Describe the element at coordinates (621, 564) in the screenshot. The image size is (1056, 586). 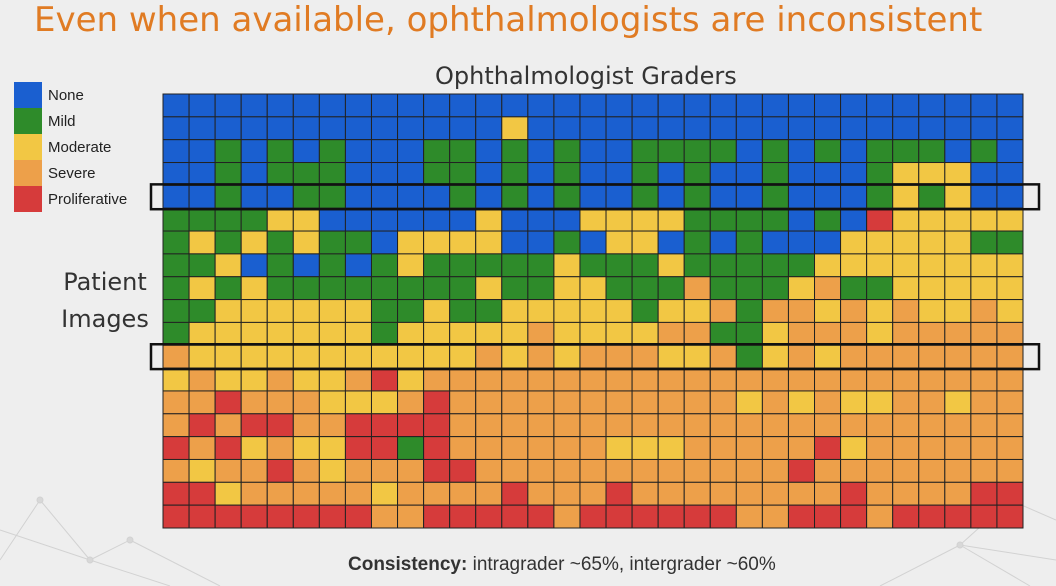
I see `consistency-text: intragrader ~65%, intergrader ~60%` at that location.